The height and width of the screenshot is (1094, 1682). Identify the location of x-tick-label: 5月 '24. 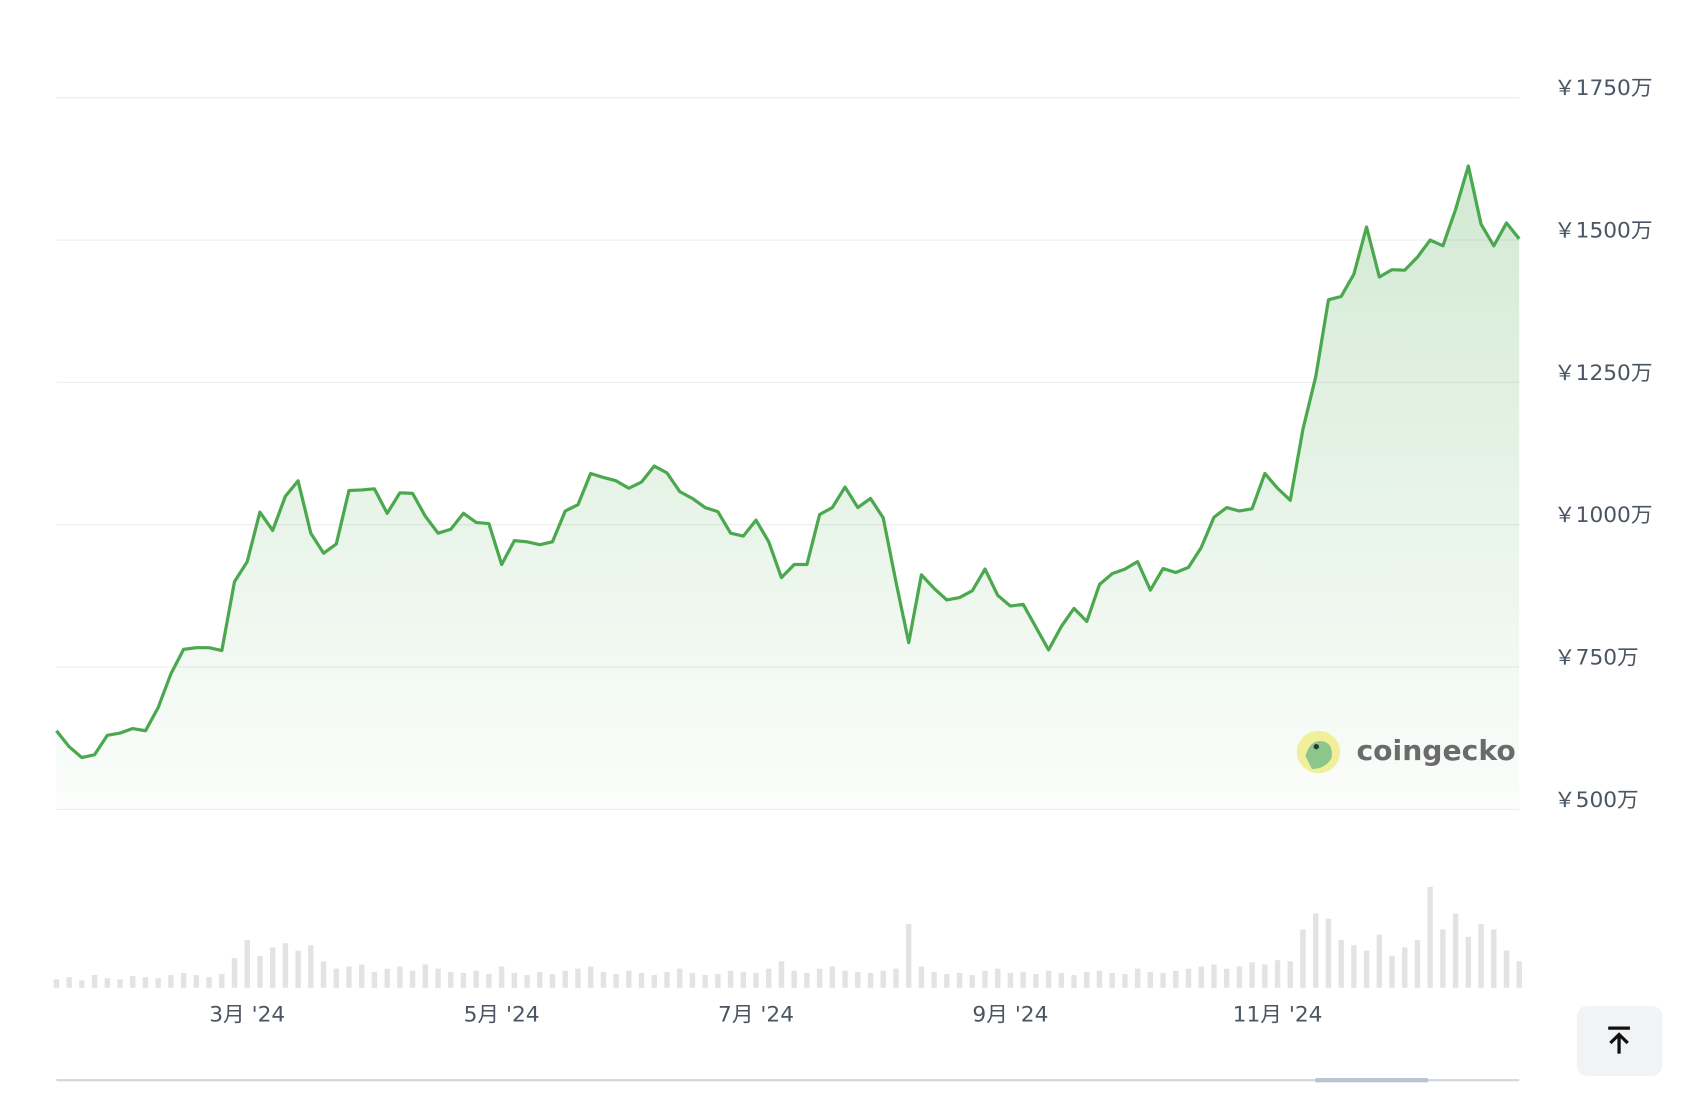
(502, 1015).